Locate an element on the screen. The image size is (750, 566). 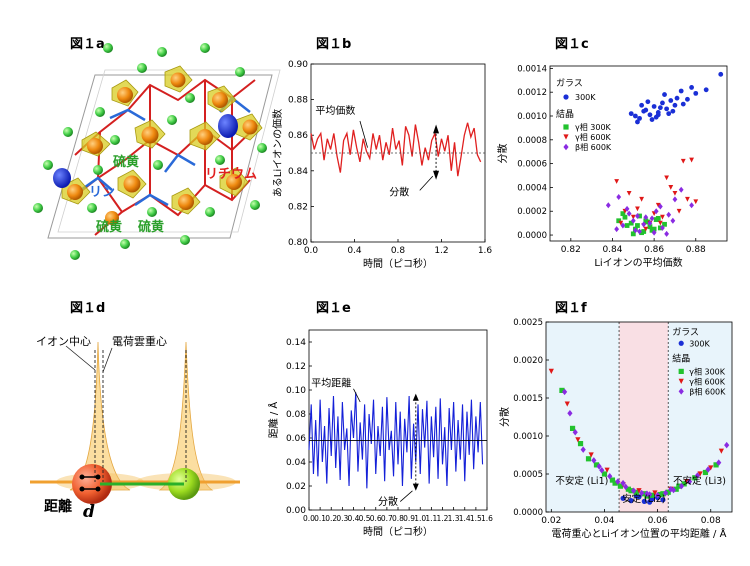
y-tick-label: 0.06 is located at coordinates (296, 439).